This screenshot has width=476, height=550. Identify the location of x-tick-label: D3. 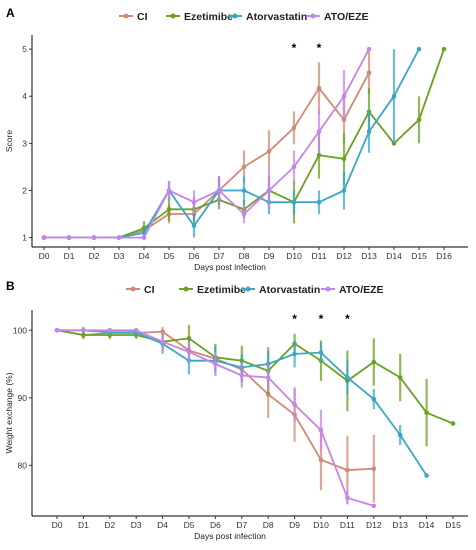
(136, 525).